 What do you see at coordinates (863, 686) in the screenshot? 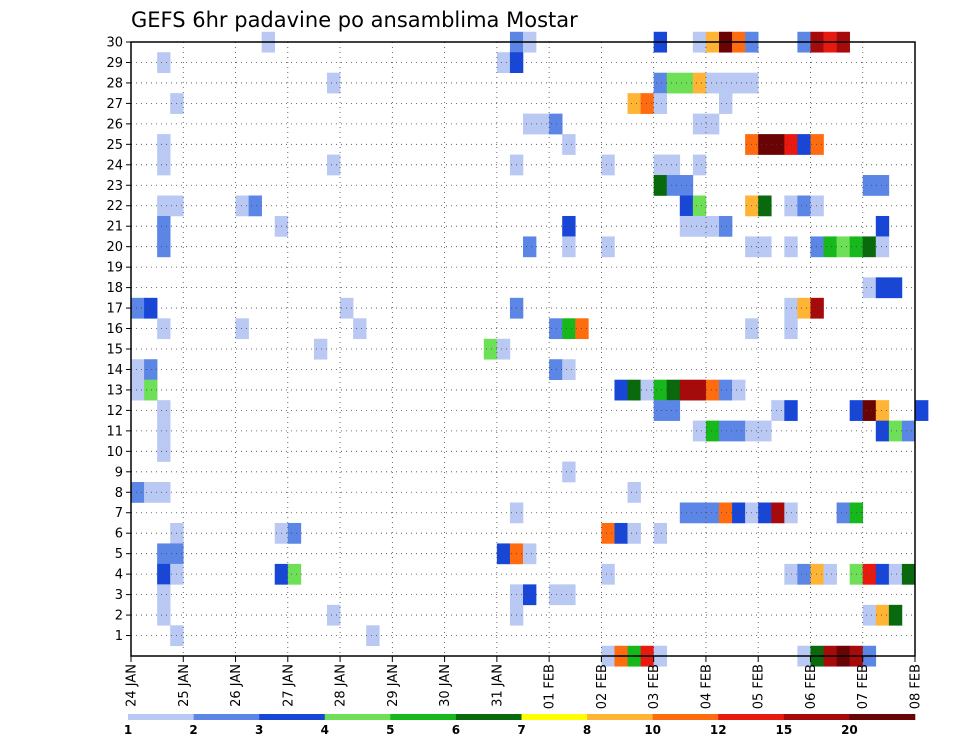
I see `x-tick-label: 07 FEB` at bounding box center [863, 686].